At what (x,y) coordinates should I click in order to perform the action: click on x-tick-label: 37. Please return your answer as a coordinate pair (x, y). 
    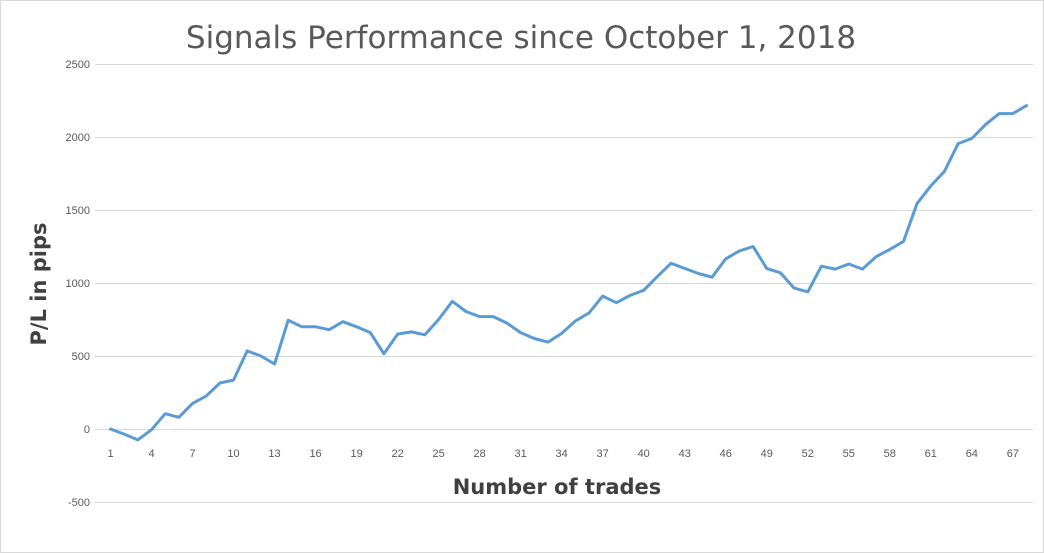
    Looking at the image, I should click on (603, 454).